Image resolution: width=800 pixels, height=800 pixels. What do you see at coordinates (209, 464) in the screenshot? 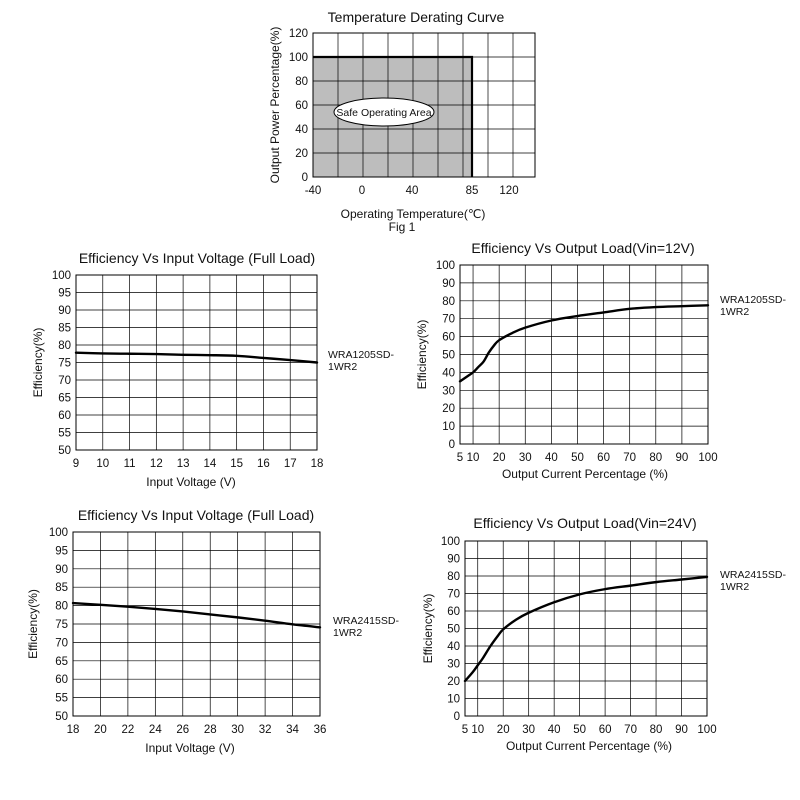
I see `x-tick-label: 14` at bounding box center [209, 464].